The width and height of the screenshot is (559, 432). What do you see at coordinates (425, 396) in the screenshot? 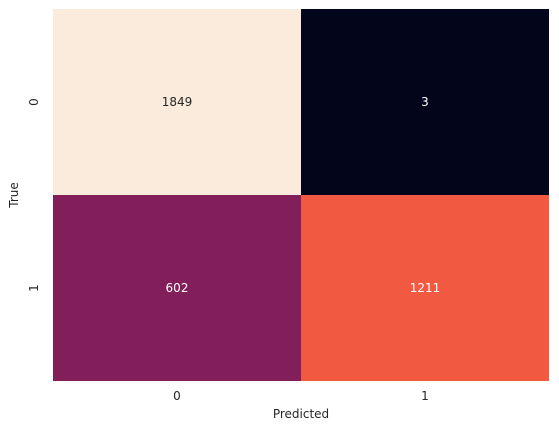
I see `x-tick-label-1: 1` at bounding box center [425, 396].